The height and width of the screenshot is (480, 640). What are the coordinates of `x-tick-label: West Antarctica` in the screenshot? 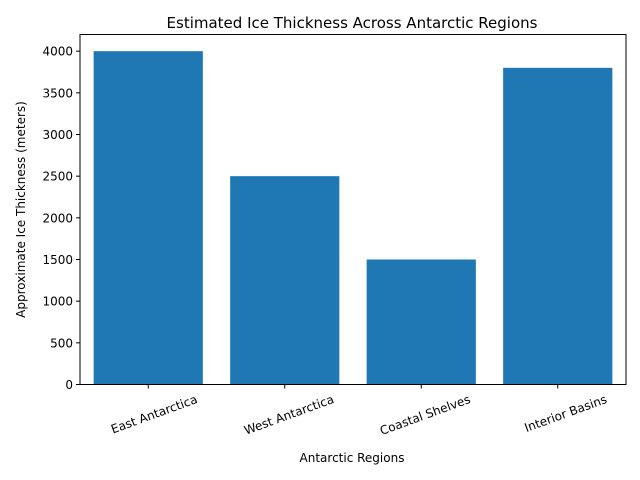 It's located at (289, 414).